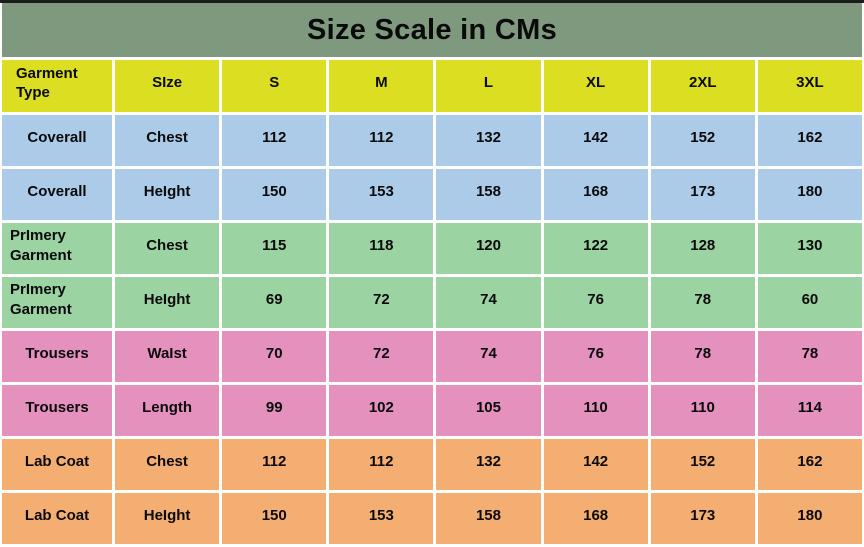 The image size is (864, 547). What do you see at coordinates (702, 248) in the screenshot?
I see `value-cell: 128` at bounding box center [702, 248].